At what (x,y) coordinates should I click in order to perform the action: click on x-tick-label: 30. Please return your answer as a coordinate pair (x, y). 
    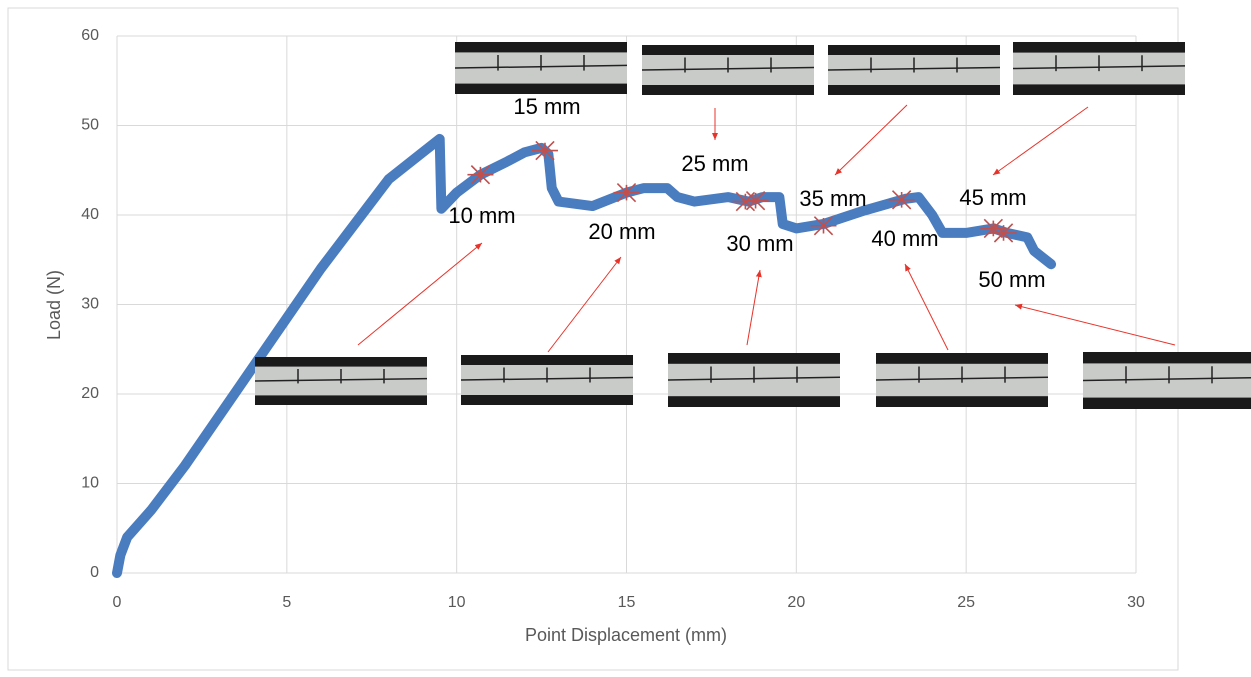
    Looking at the image, I should click on (1136, 602).